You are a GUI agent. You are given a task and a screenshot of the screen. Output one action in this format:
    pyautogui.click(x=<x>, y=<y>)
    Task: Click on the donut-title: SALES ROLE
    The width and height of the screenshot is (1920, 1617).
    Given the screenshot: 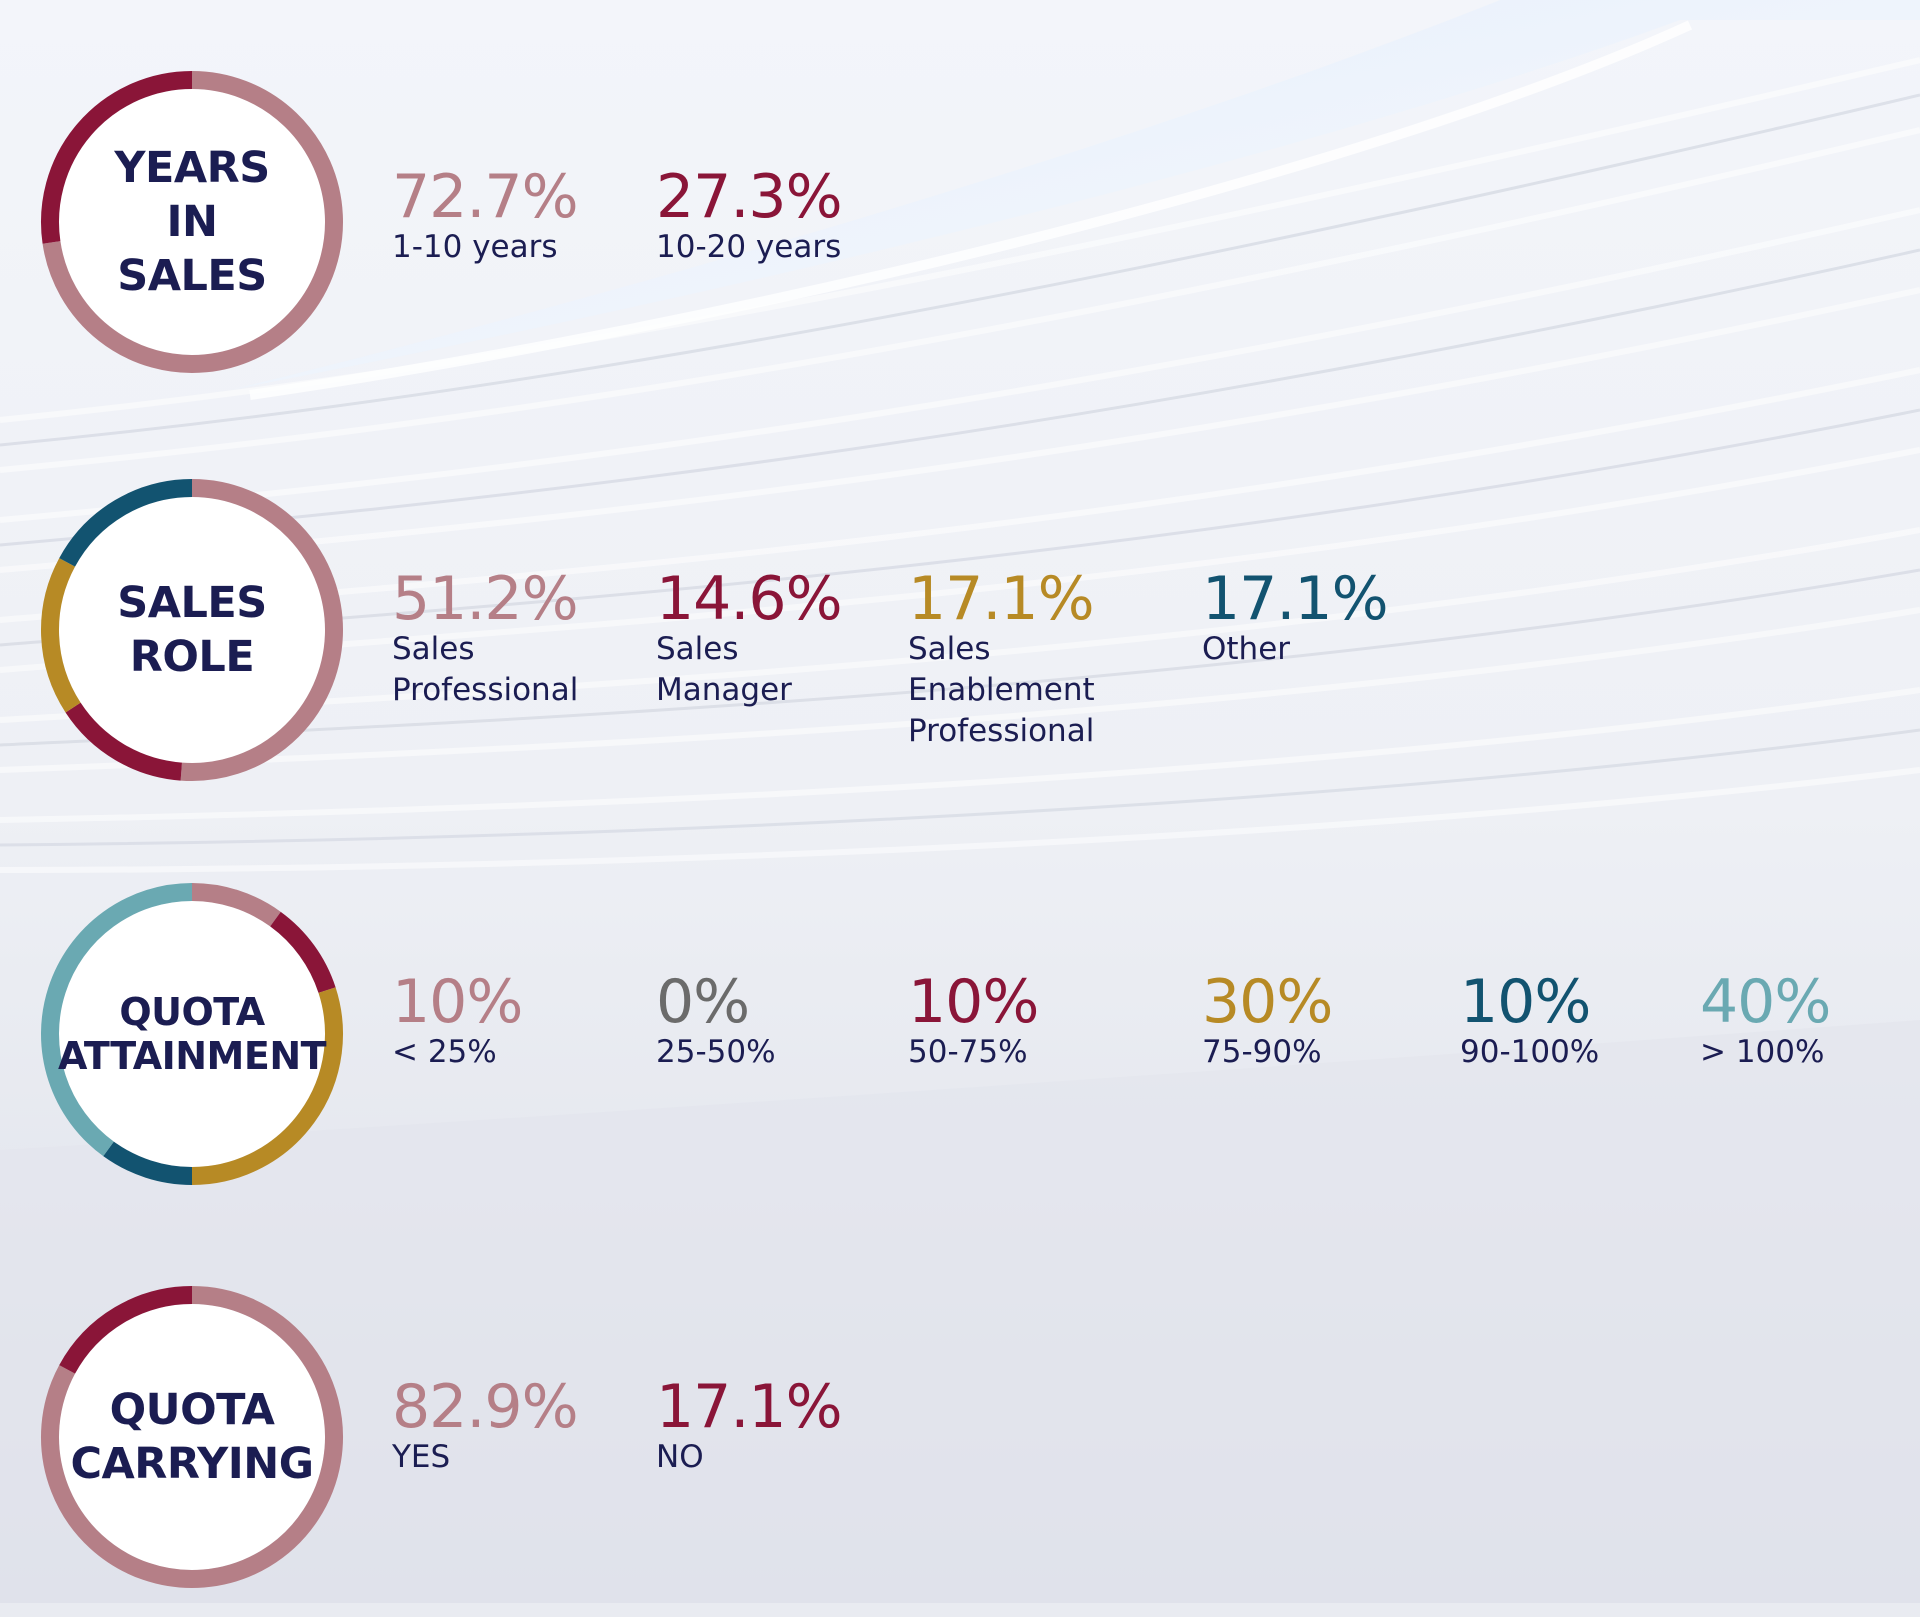 What is the action you would take?
    pyautogui.click(x=192, y=630)
    